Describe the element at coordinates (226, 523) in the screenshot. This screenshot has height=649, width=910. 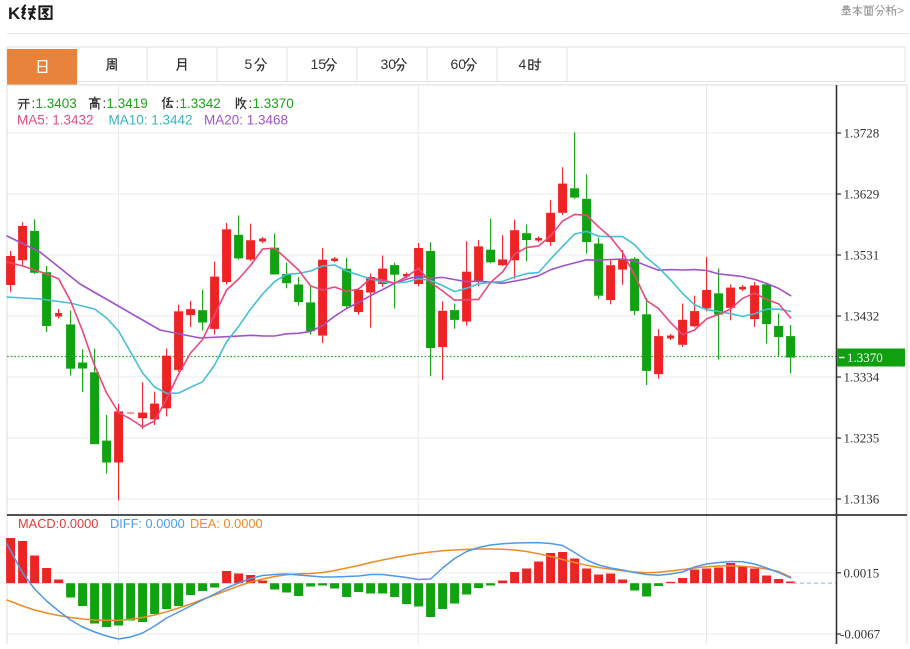
I see `svg-text: DEA: 0.0000` at that location.